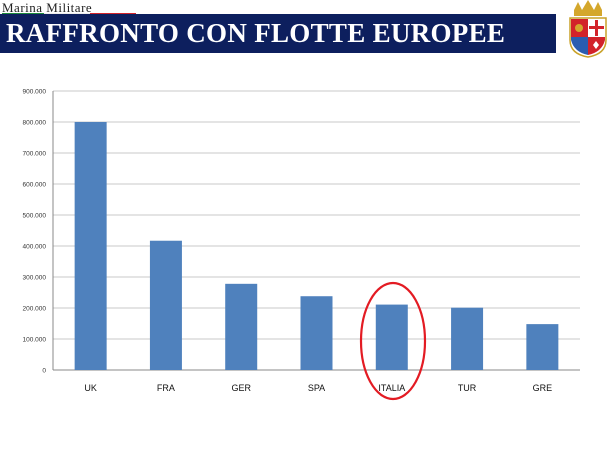 The height and width of the screenshot is (458, 612). Describe the element at coordinates (241, 326) in the screenshot. I see `bar-ger` at that location.